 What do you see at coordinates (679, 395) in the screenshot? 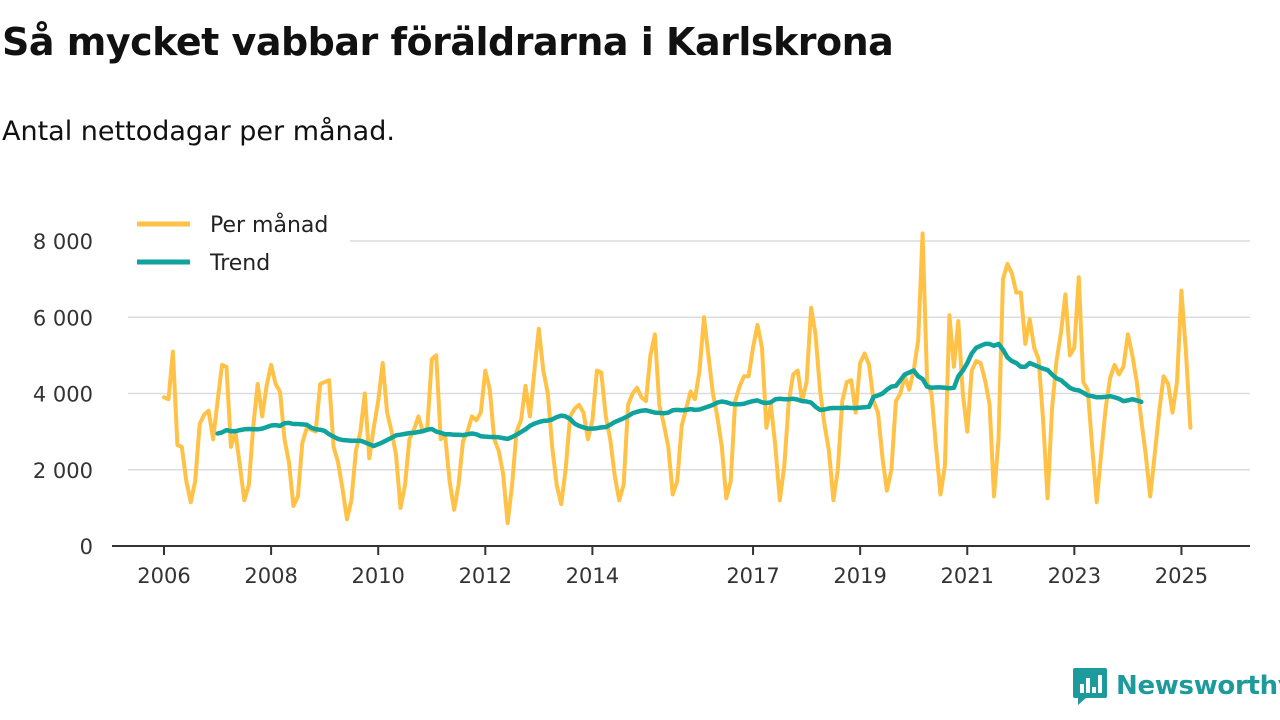
I see `series-line-trend` at bounding box center [679, 395].